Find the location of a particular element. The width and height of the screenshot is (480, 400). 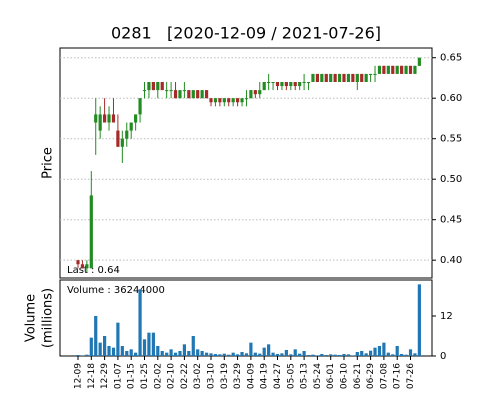

x-tick-label: 03-10 is located at coordinates (212, 376).